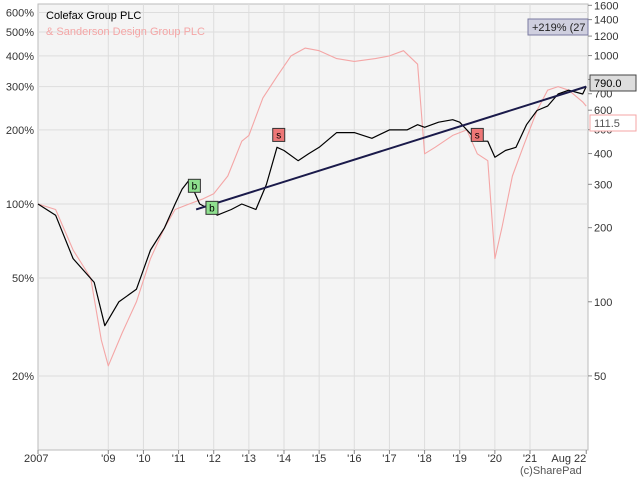  What do you see at coordinates (606, 37) in the screenshot?
I see `right-tick-label: 1200` at bounding box center [606, 37].